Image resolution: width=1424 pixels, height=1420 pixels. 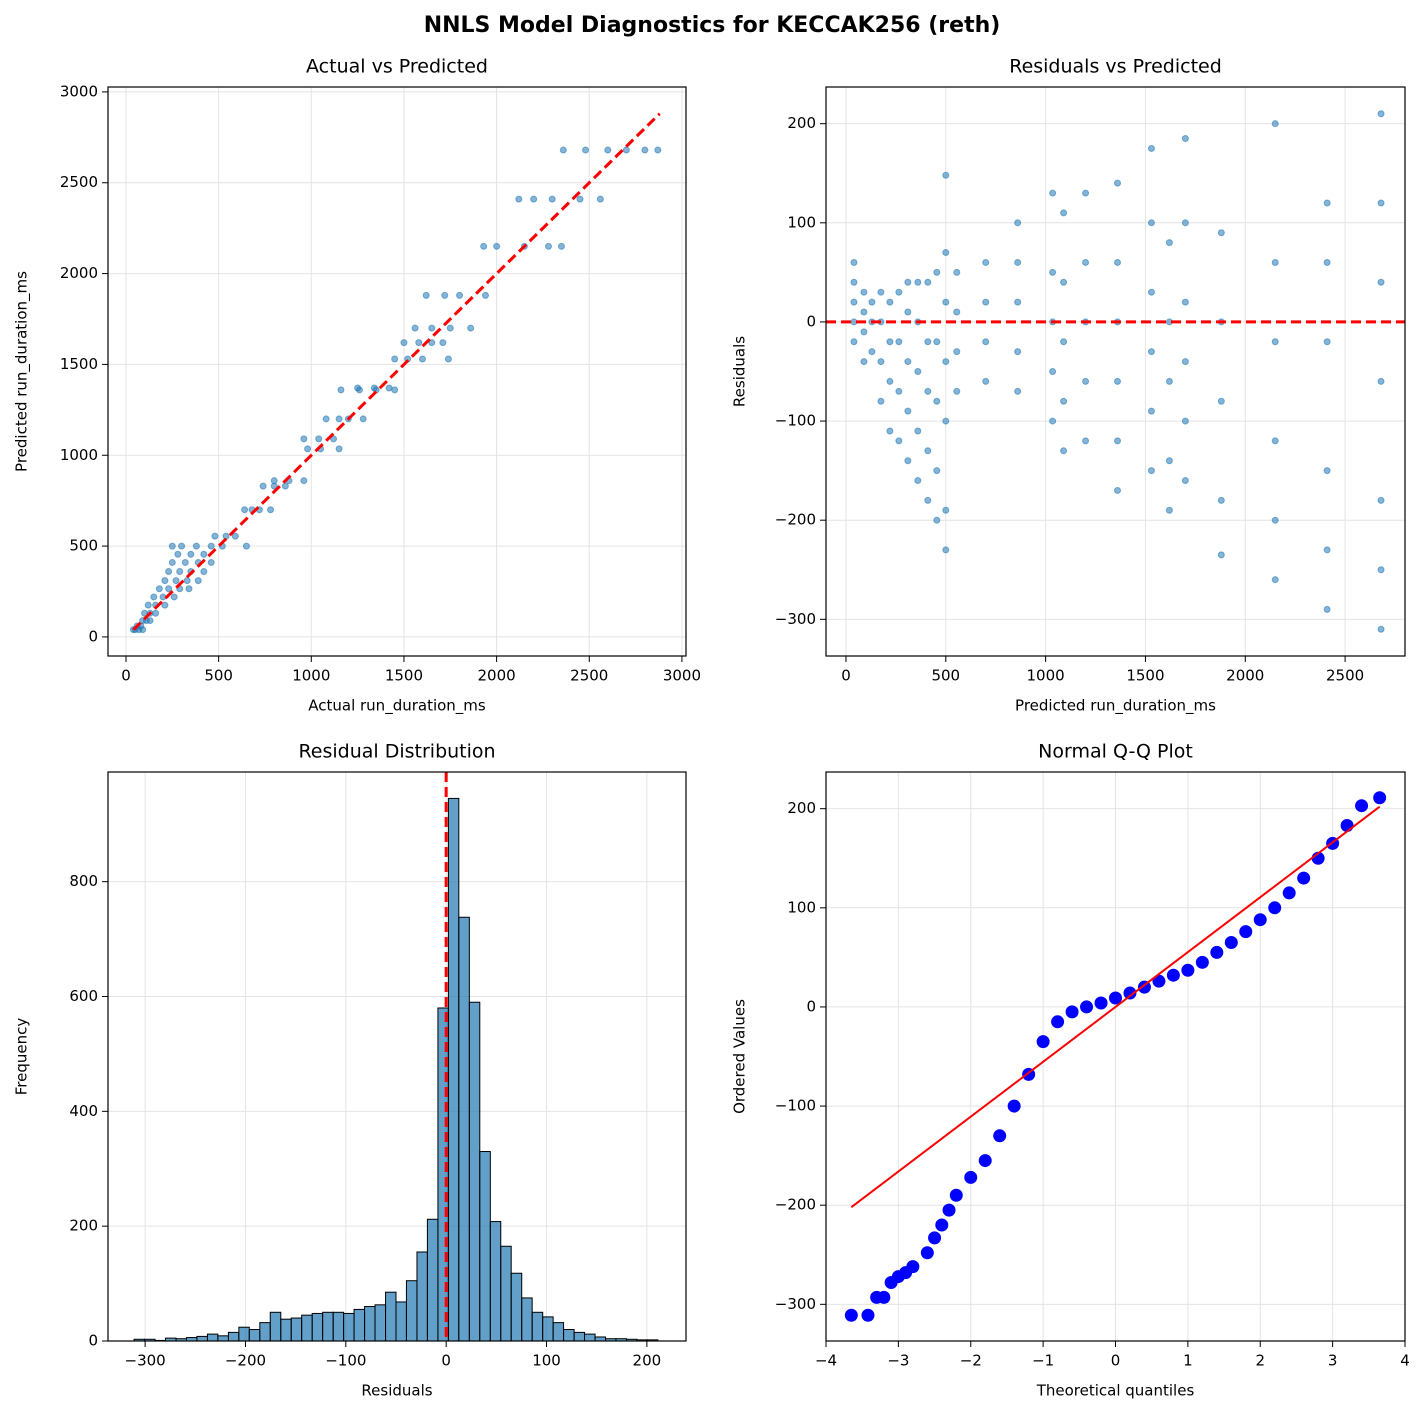 I want to click on x-tick-label: 1000, so click(x=1046, y=676).